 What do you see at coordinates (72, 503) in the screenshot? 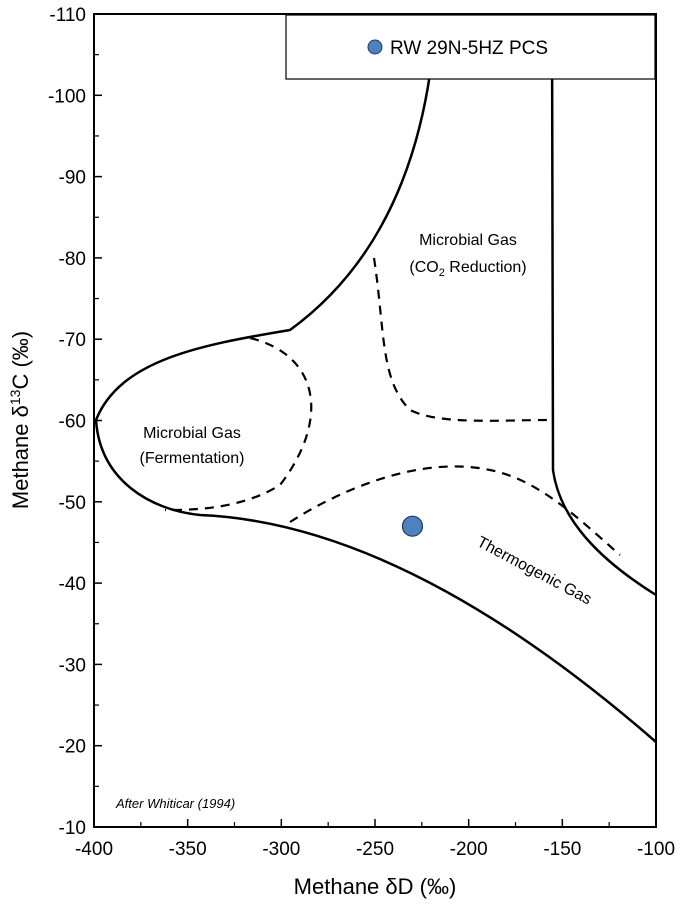
I see `y-tick-label: -50` at bounding box center [72, 503].